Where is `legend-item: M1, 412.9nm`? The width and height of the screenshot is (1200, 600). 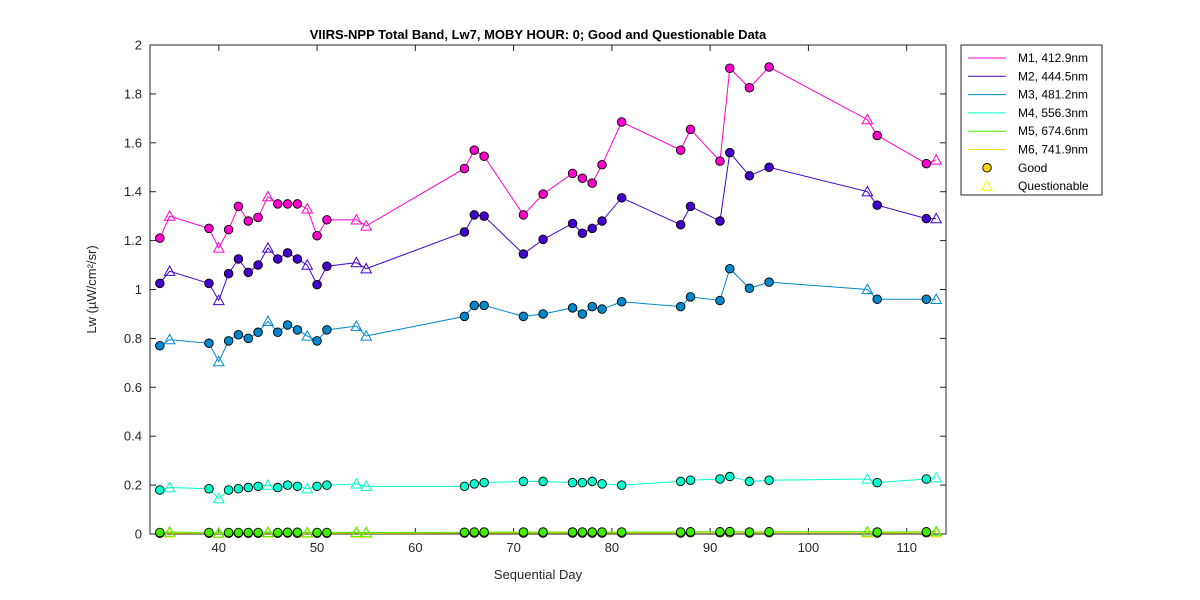
legend-item: M1, 412.9nm is located at coordinates (1028, 58).